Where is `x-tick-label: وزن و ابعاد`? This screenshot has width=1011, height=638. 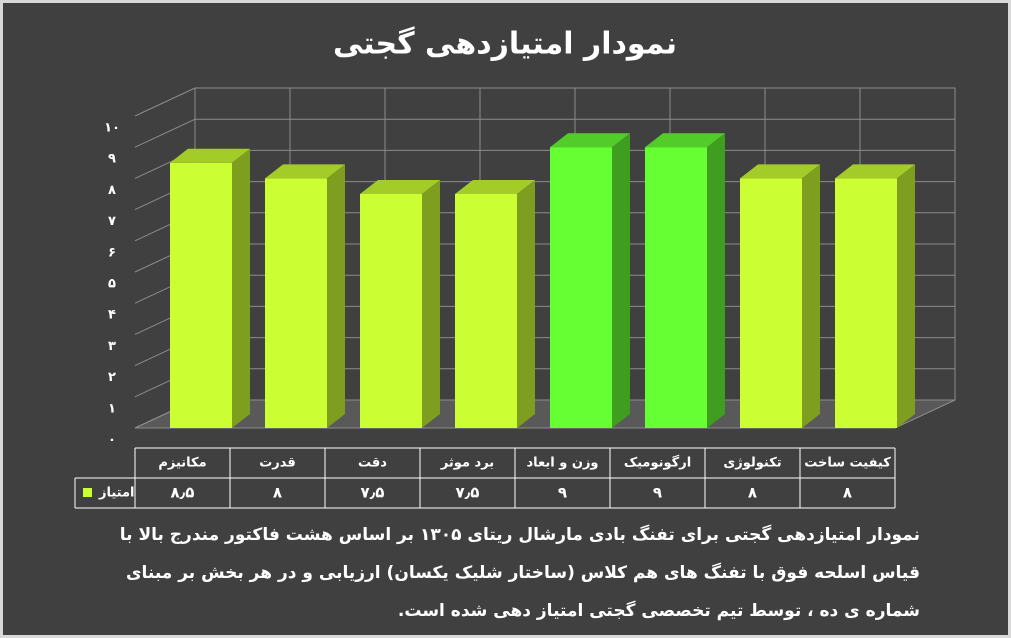 x-tick-label: وزن و ابعاد is located at coordinates (562, 463).